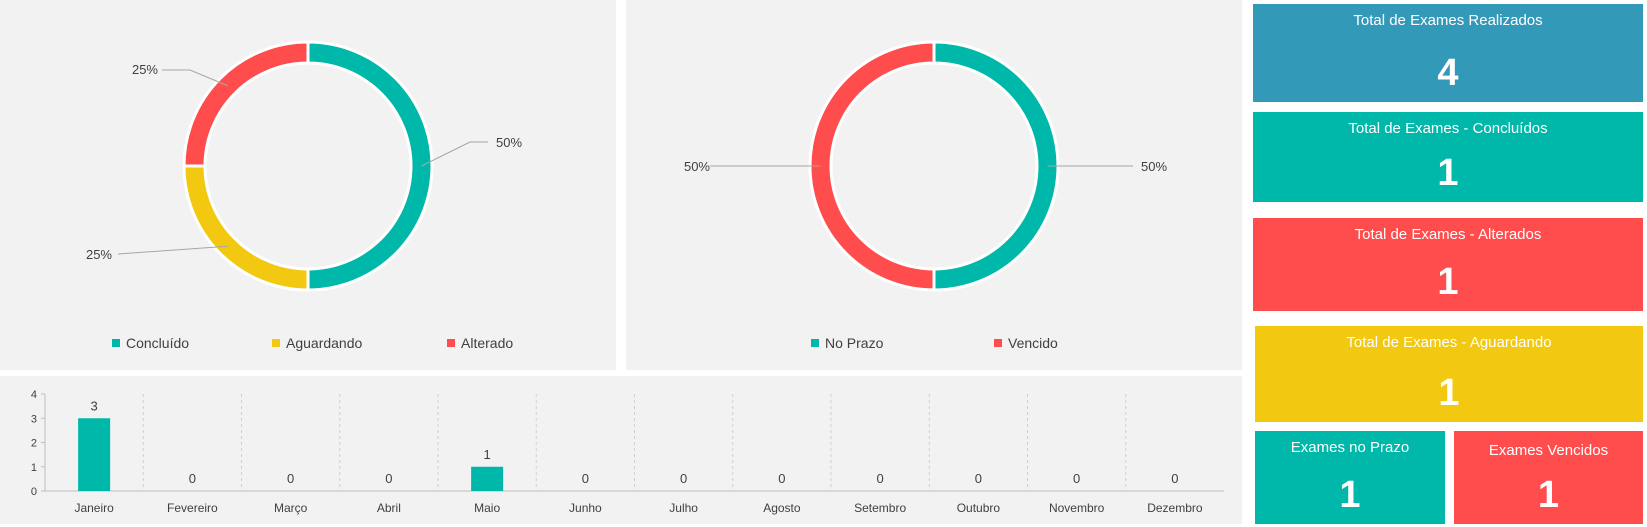 This screenshot has height=527, width=1647. I want to click on y-tick-label: 0, so click(34, 492).